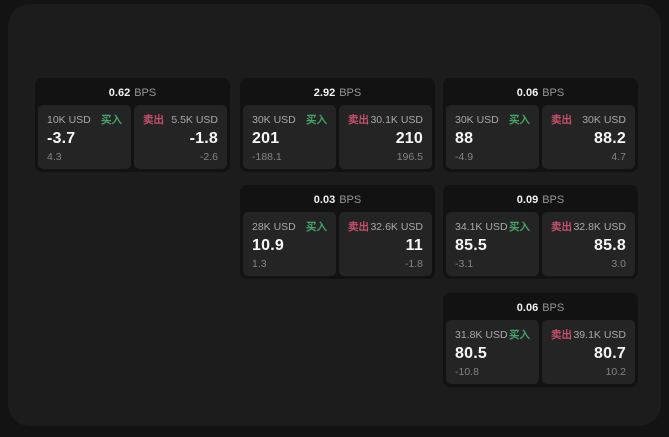  Describe the element at coordinates (588, 244) in the screenshot. I see `sell-quote-pane: 卖出 32.8K USD 85.8 3.0` at that location.